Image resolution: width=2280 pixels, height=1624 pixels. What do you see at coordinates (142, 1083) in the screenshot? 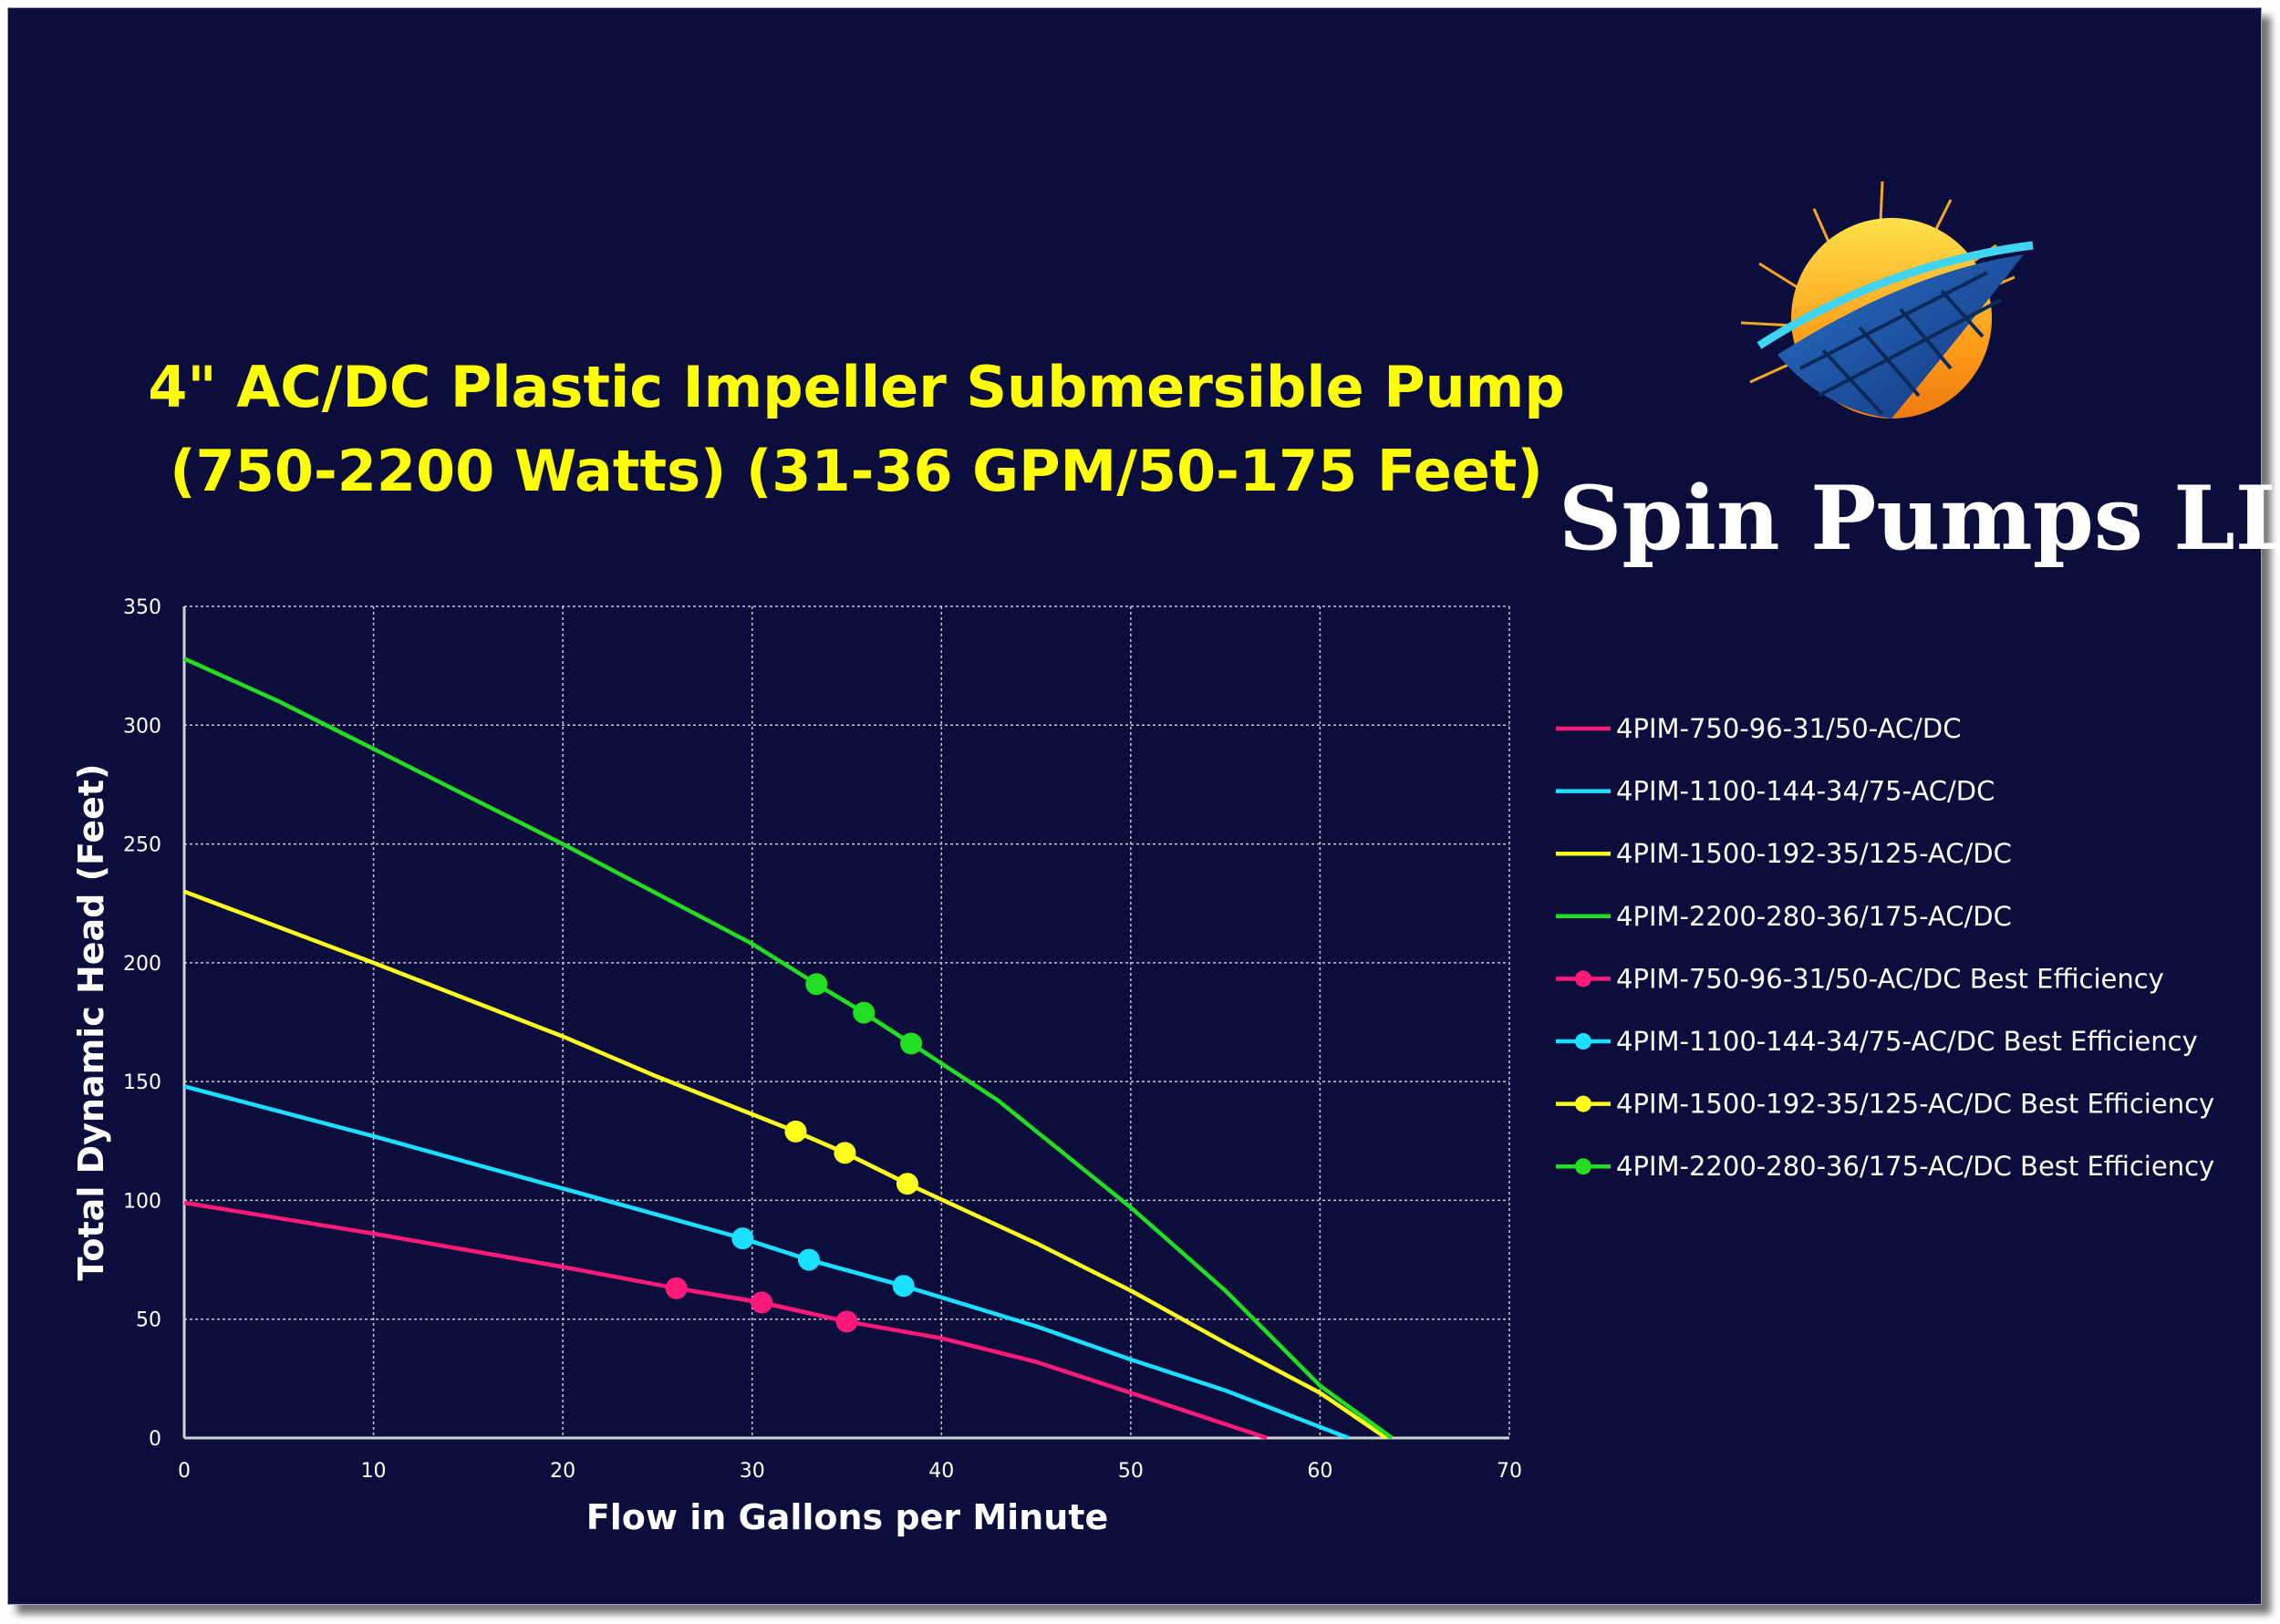
I see `y-tick-label: 150` at bounding box center [142, 1083].